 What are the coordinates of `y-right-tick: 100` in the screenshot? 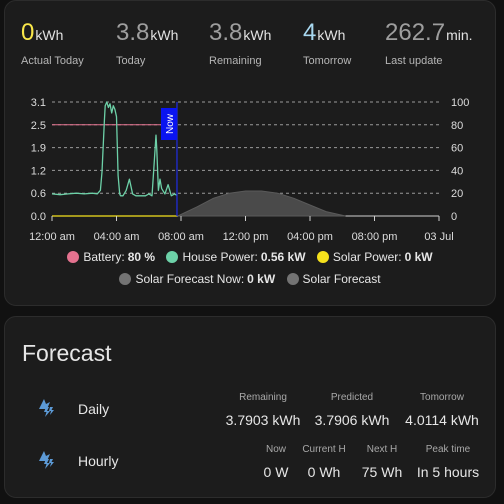 It's located at (460, 103).